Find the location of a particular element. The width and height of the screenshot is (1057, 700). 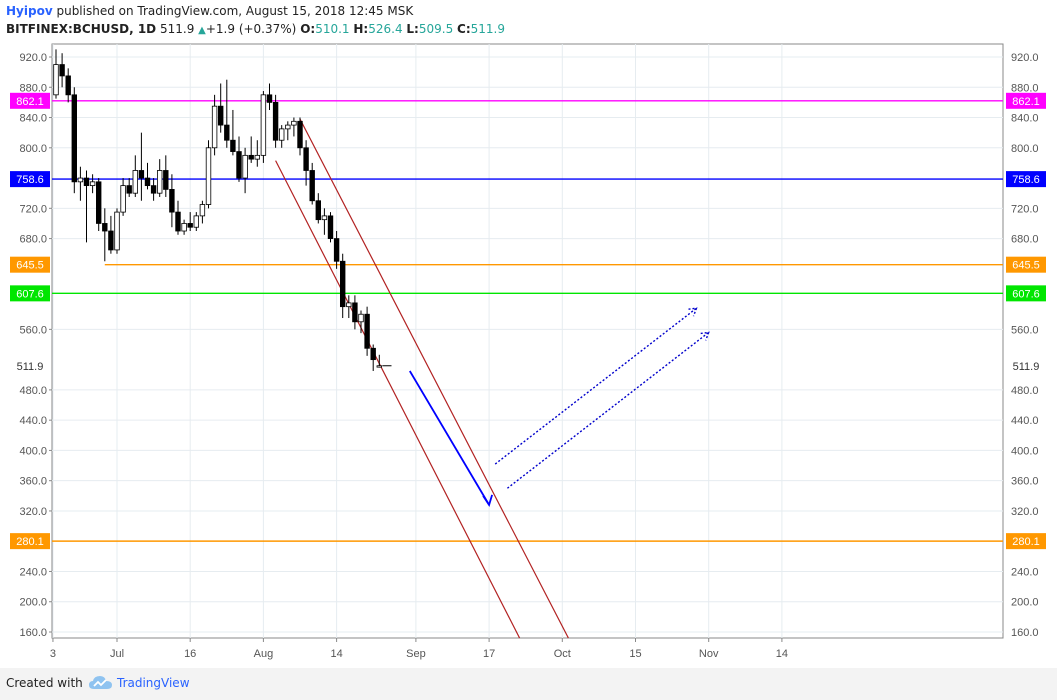

y-tick-label-left: 440.0 is located at coordinates (33, 421).